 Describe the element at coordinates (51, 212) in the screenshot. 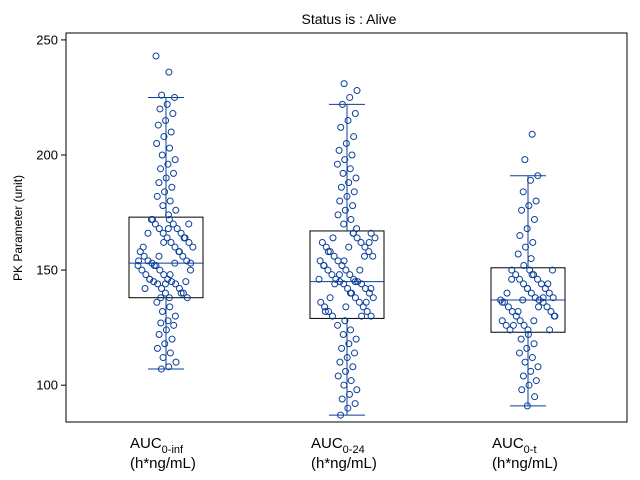

I see `y-axis: 100 150 200 250` at that location.